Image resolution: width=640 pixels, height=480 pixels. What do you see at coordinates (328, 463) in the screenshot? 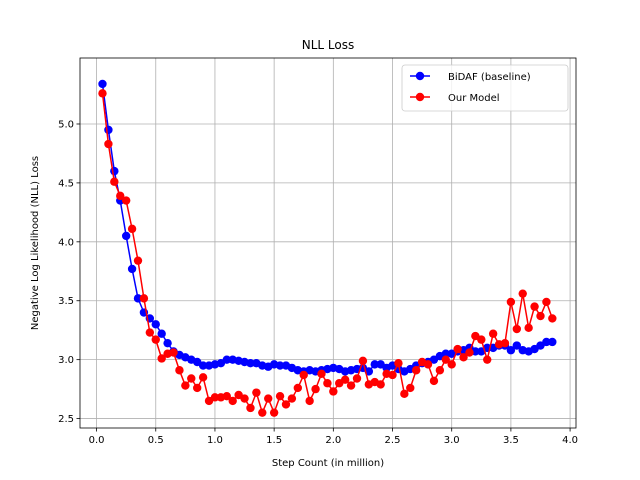
I see `x-axis-label: Step Count (in million)` at bounding box center [328, 463].